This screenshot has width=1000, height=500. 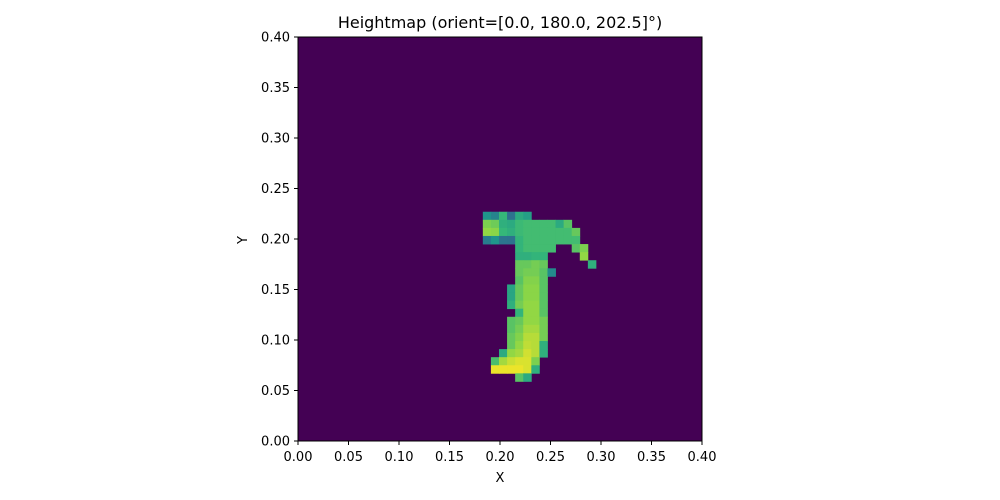 I want to click on y-tick-label: 0.15, so click(x=275, y=290).